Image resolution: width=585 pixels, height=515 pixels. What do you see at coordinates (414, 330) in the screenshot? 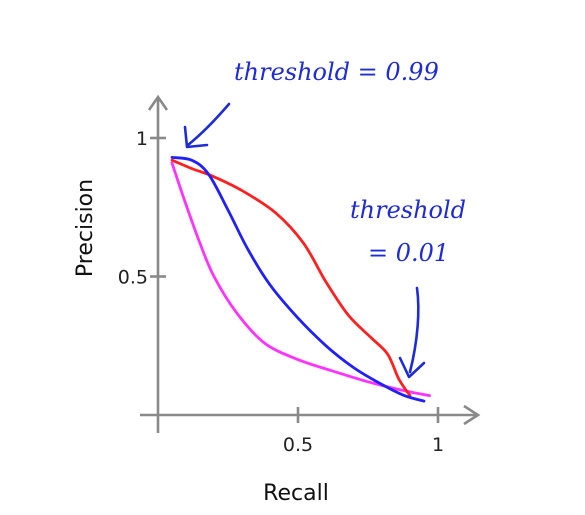
I see `annotation-low-threshold-arrow` at bounding box center [414, 330].